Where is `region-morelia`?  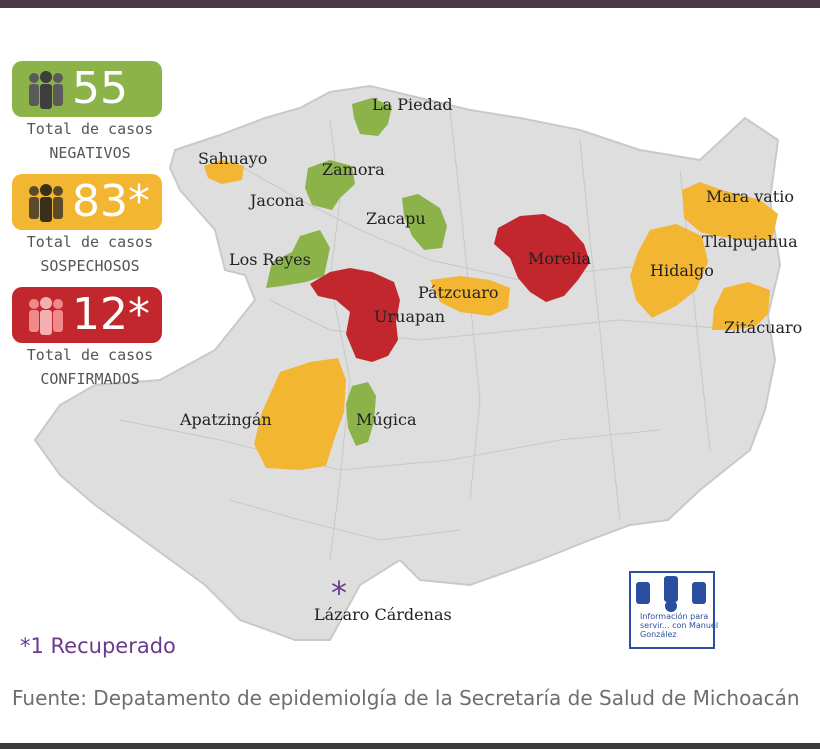 region-morelia is located at coordinates (542, 258).